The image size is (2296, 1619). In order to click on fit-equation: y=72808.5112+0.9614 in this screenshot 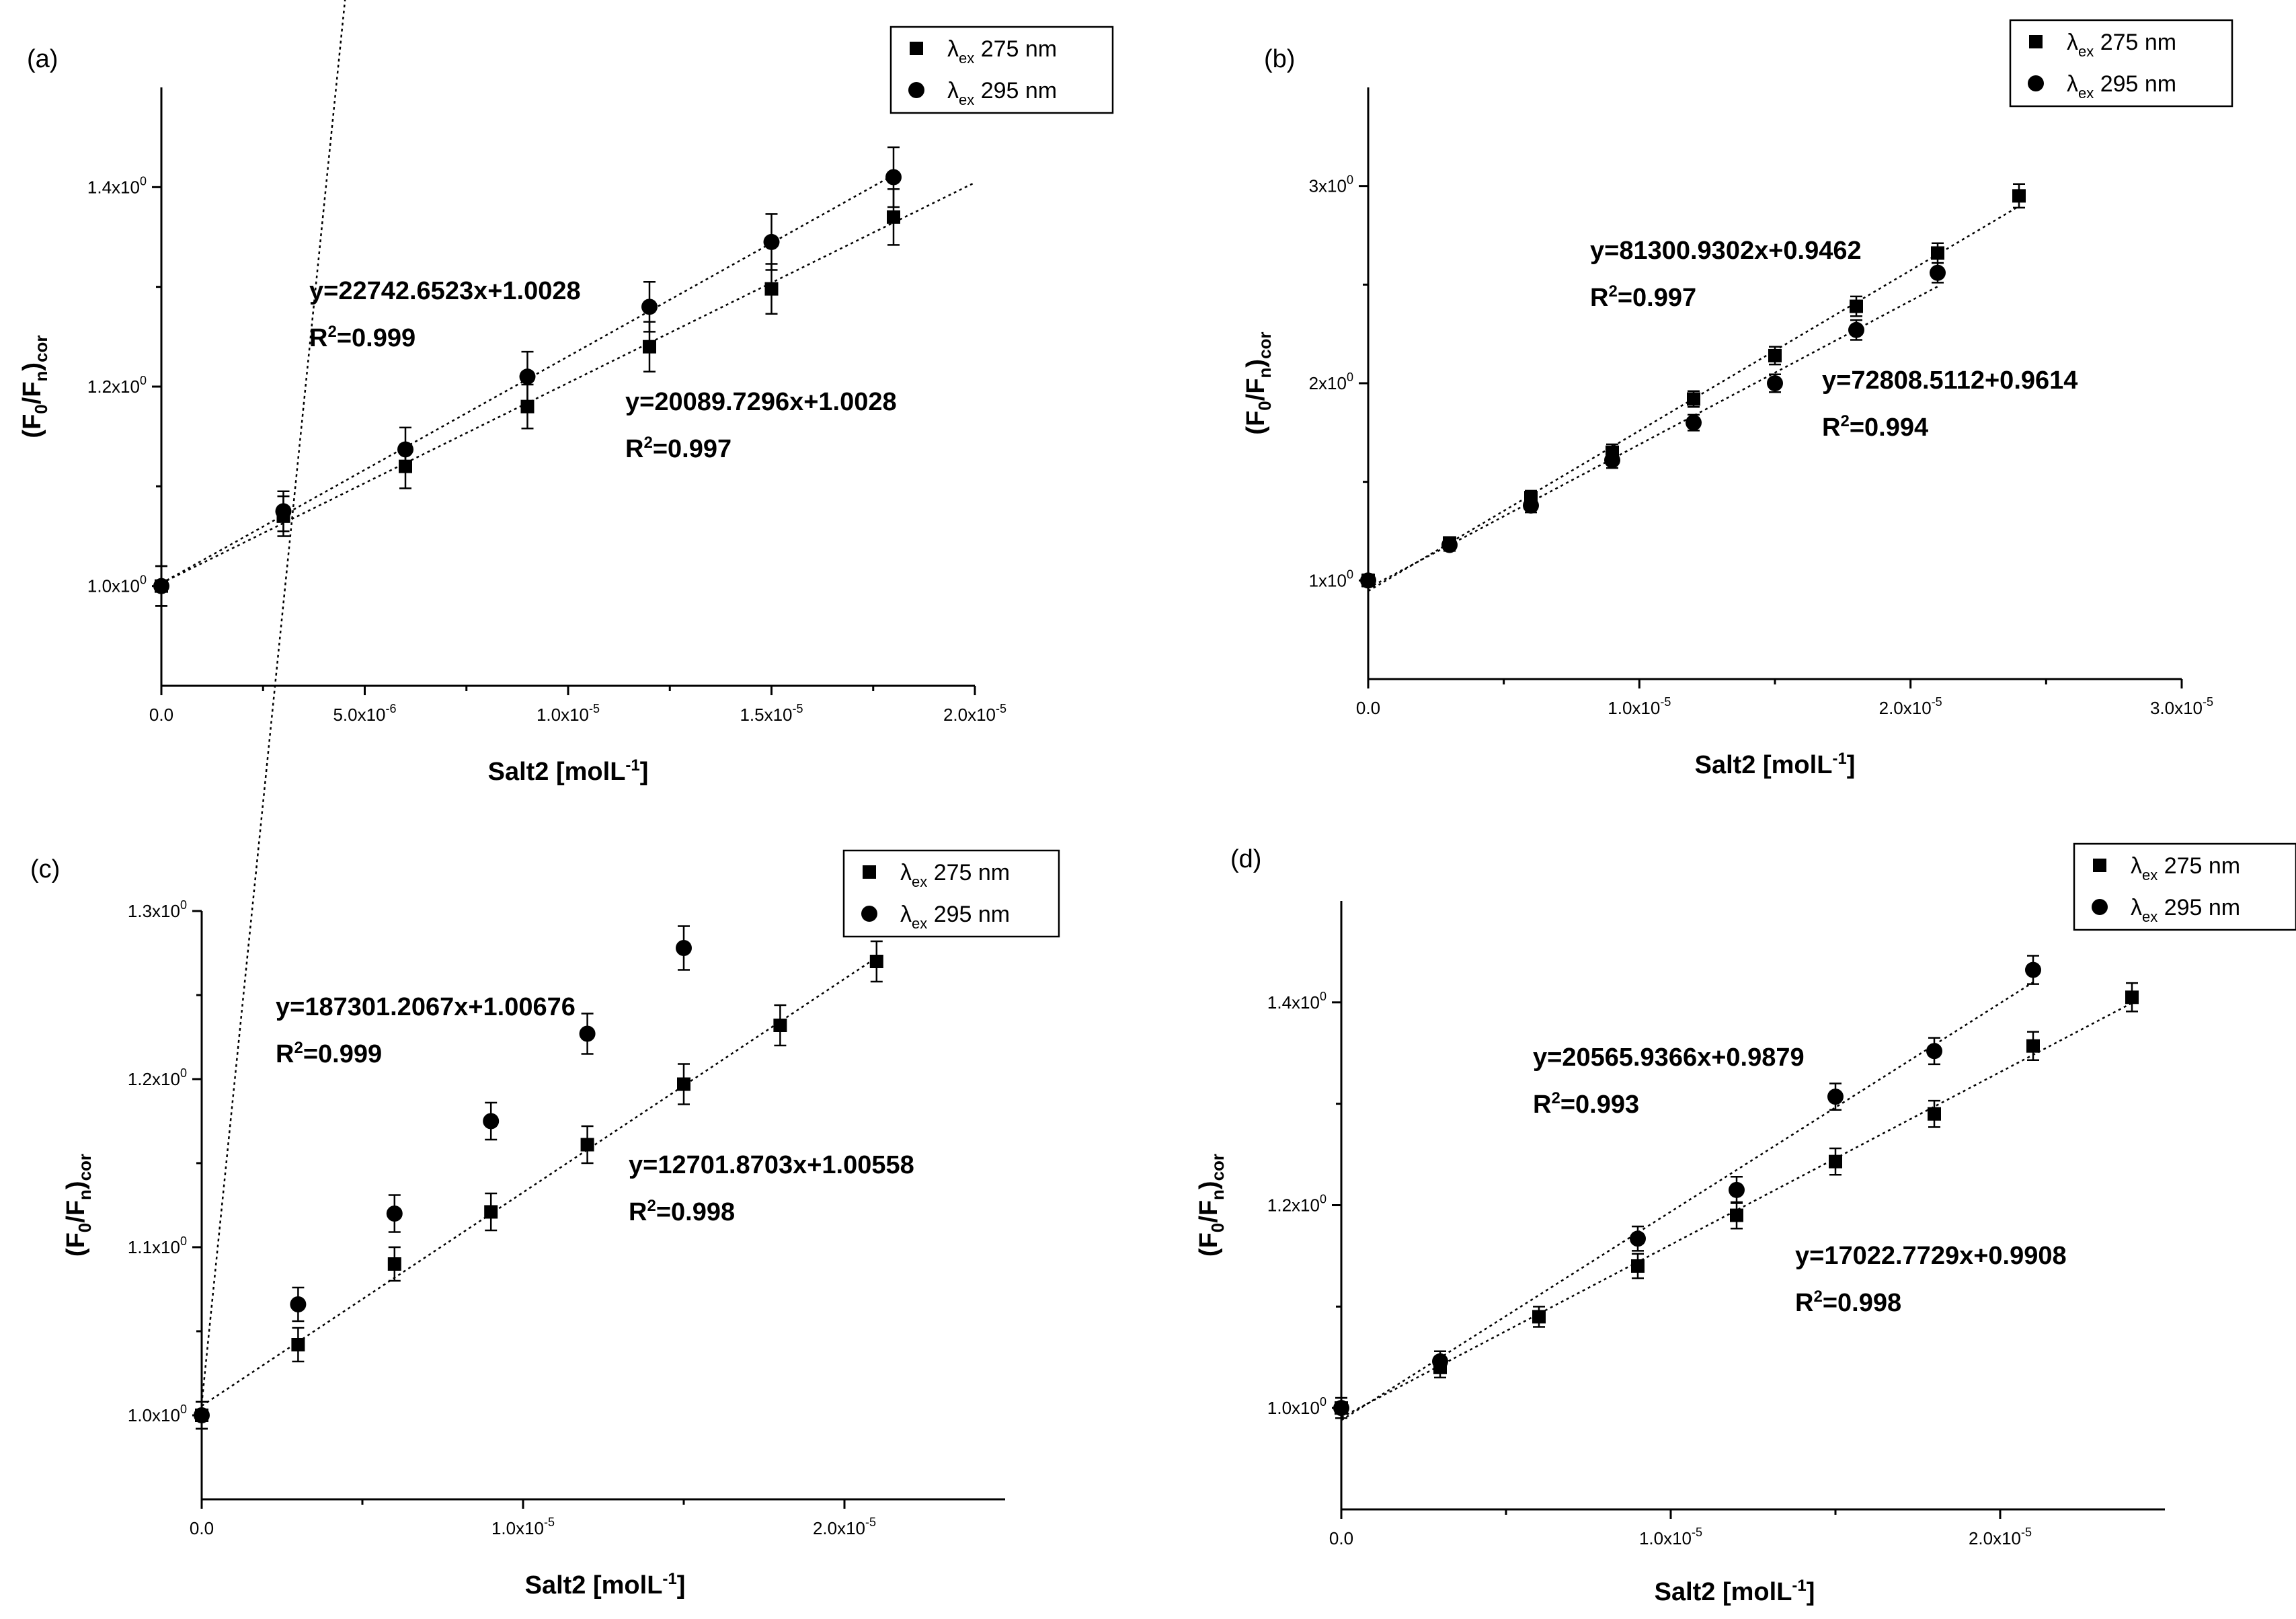, I will do `click(1949, 381)`.